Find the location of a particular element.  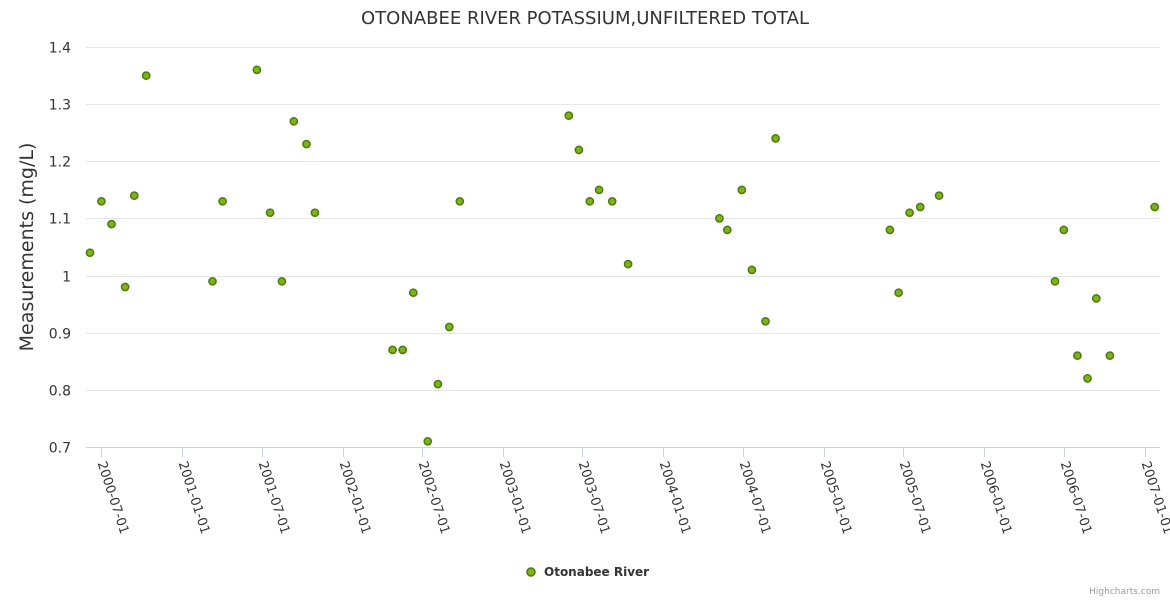

x-tick-label: 2004-01-01 is located at coordinates (675, 498).